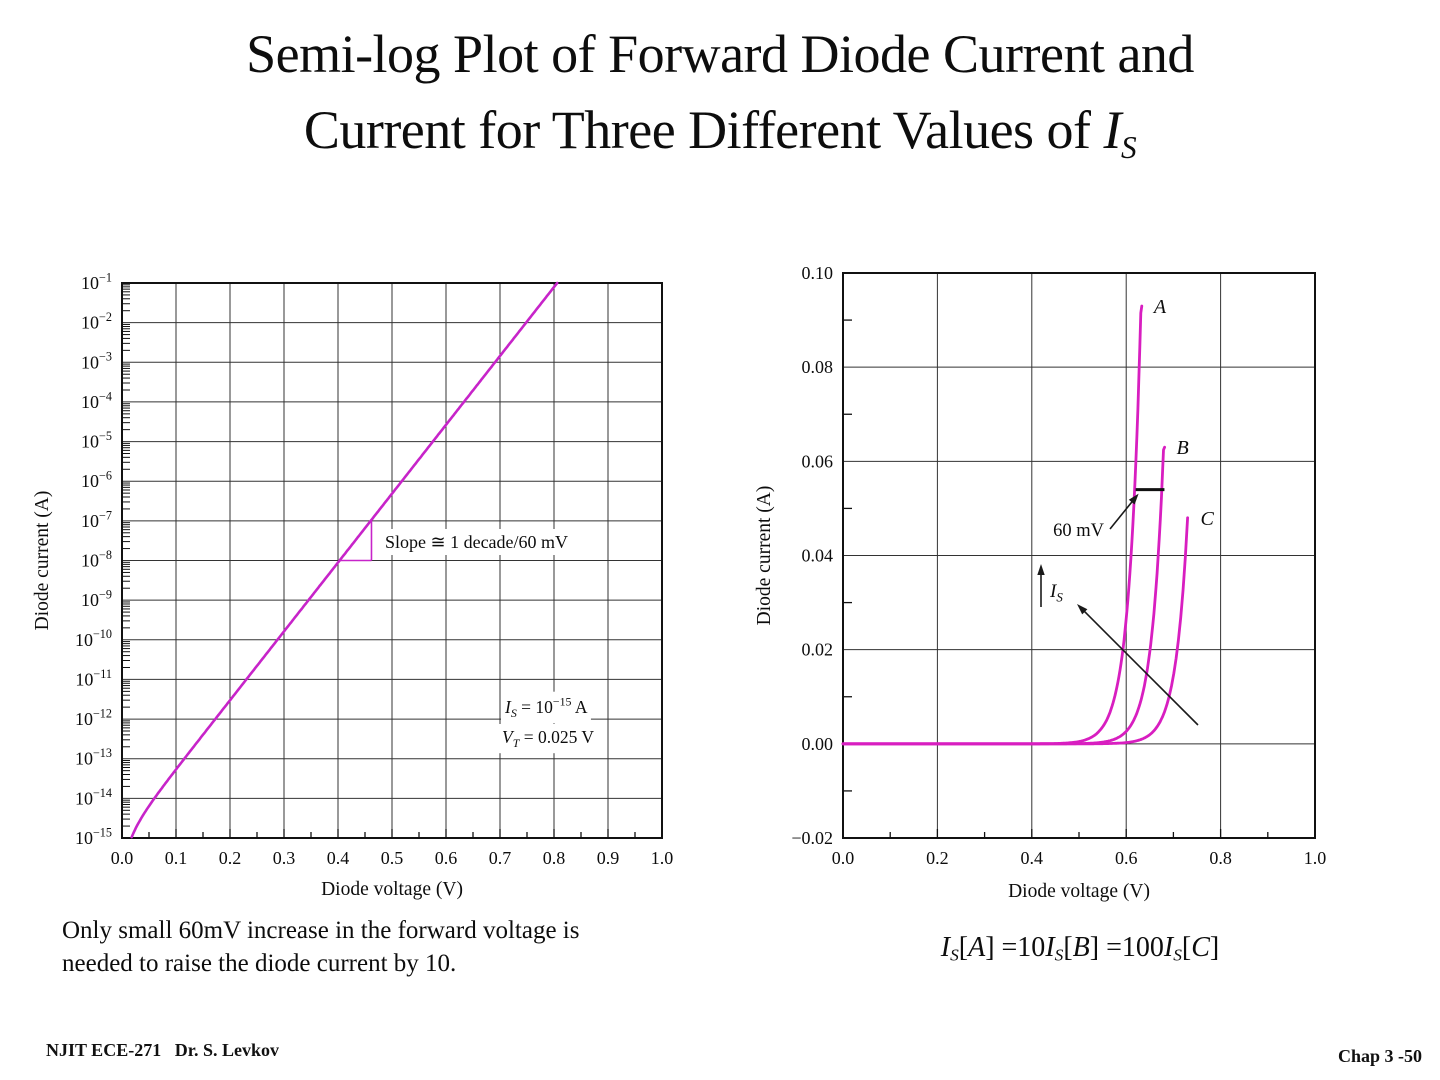  What do you see at coordinates (163, 1050) in the screenshot?
I see `footer-course-label: NJIT ECE-271 Dr. S. Levkov` at bounding box center [163, 1050].